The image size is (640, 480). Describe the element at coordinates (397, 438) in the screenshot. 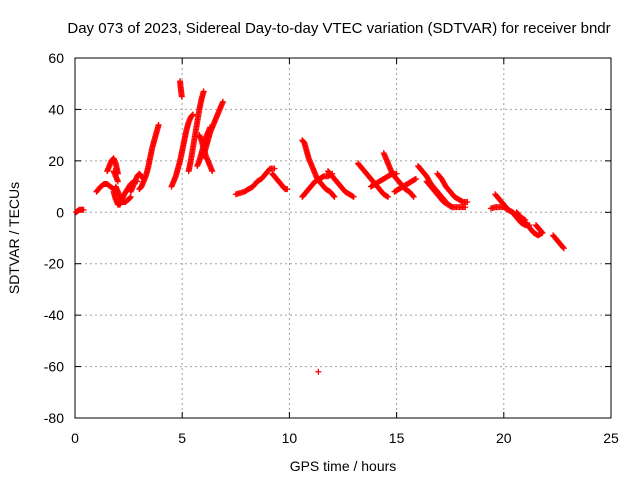

I see `x-tick-label: 15` at that location.